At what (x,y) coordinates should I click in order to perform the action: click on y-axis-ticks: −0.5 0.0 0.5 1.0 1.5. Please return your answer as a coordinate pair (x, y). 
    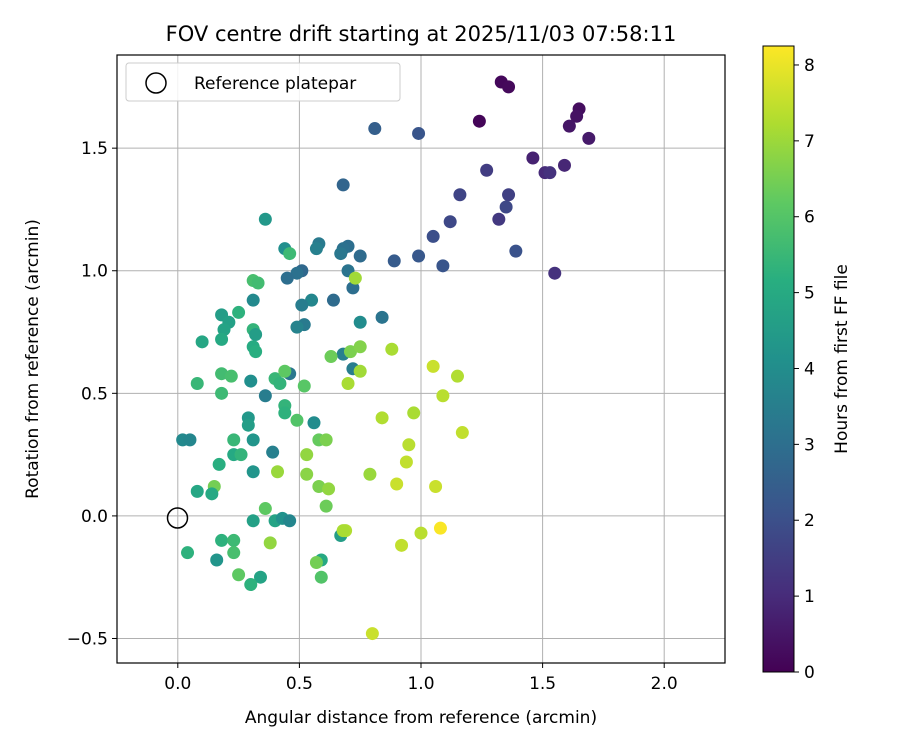
    Looking at the image, I should click on (92, 394).